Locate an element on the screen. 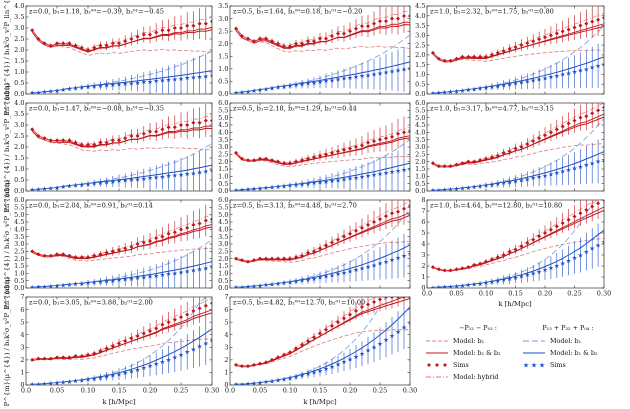  legend-blue-item: Model: b₁ & b₂ is located at coordinates (574, 353).